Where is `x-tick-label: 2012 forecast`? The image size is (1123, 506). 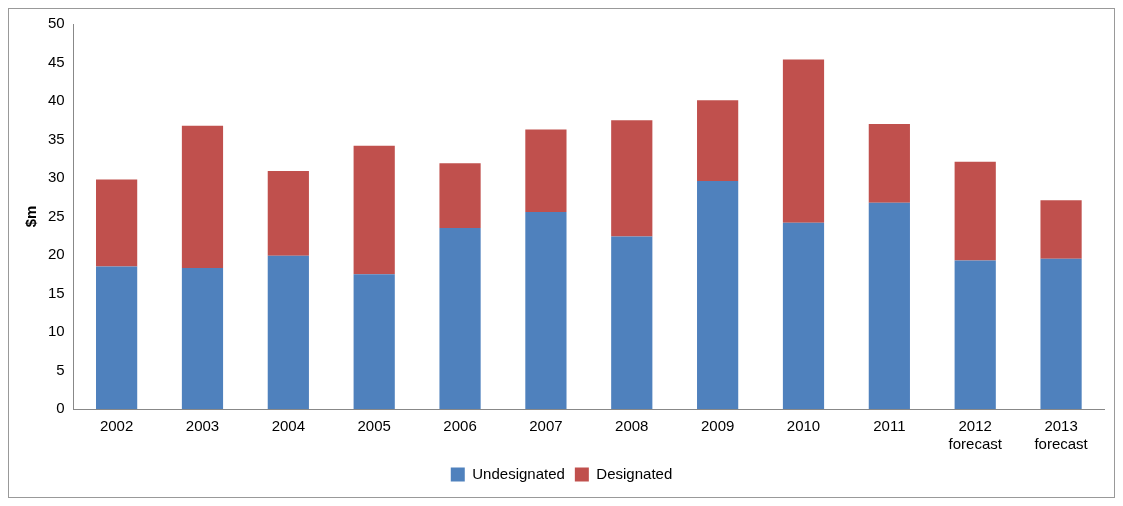
x-tick-label: 2012 forecast is located at coordinates (975, 435).